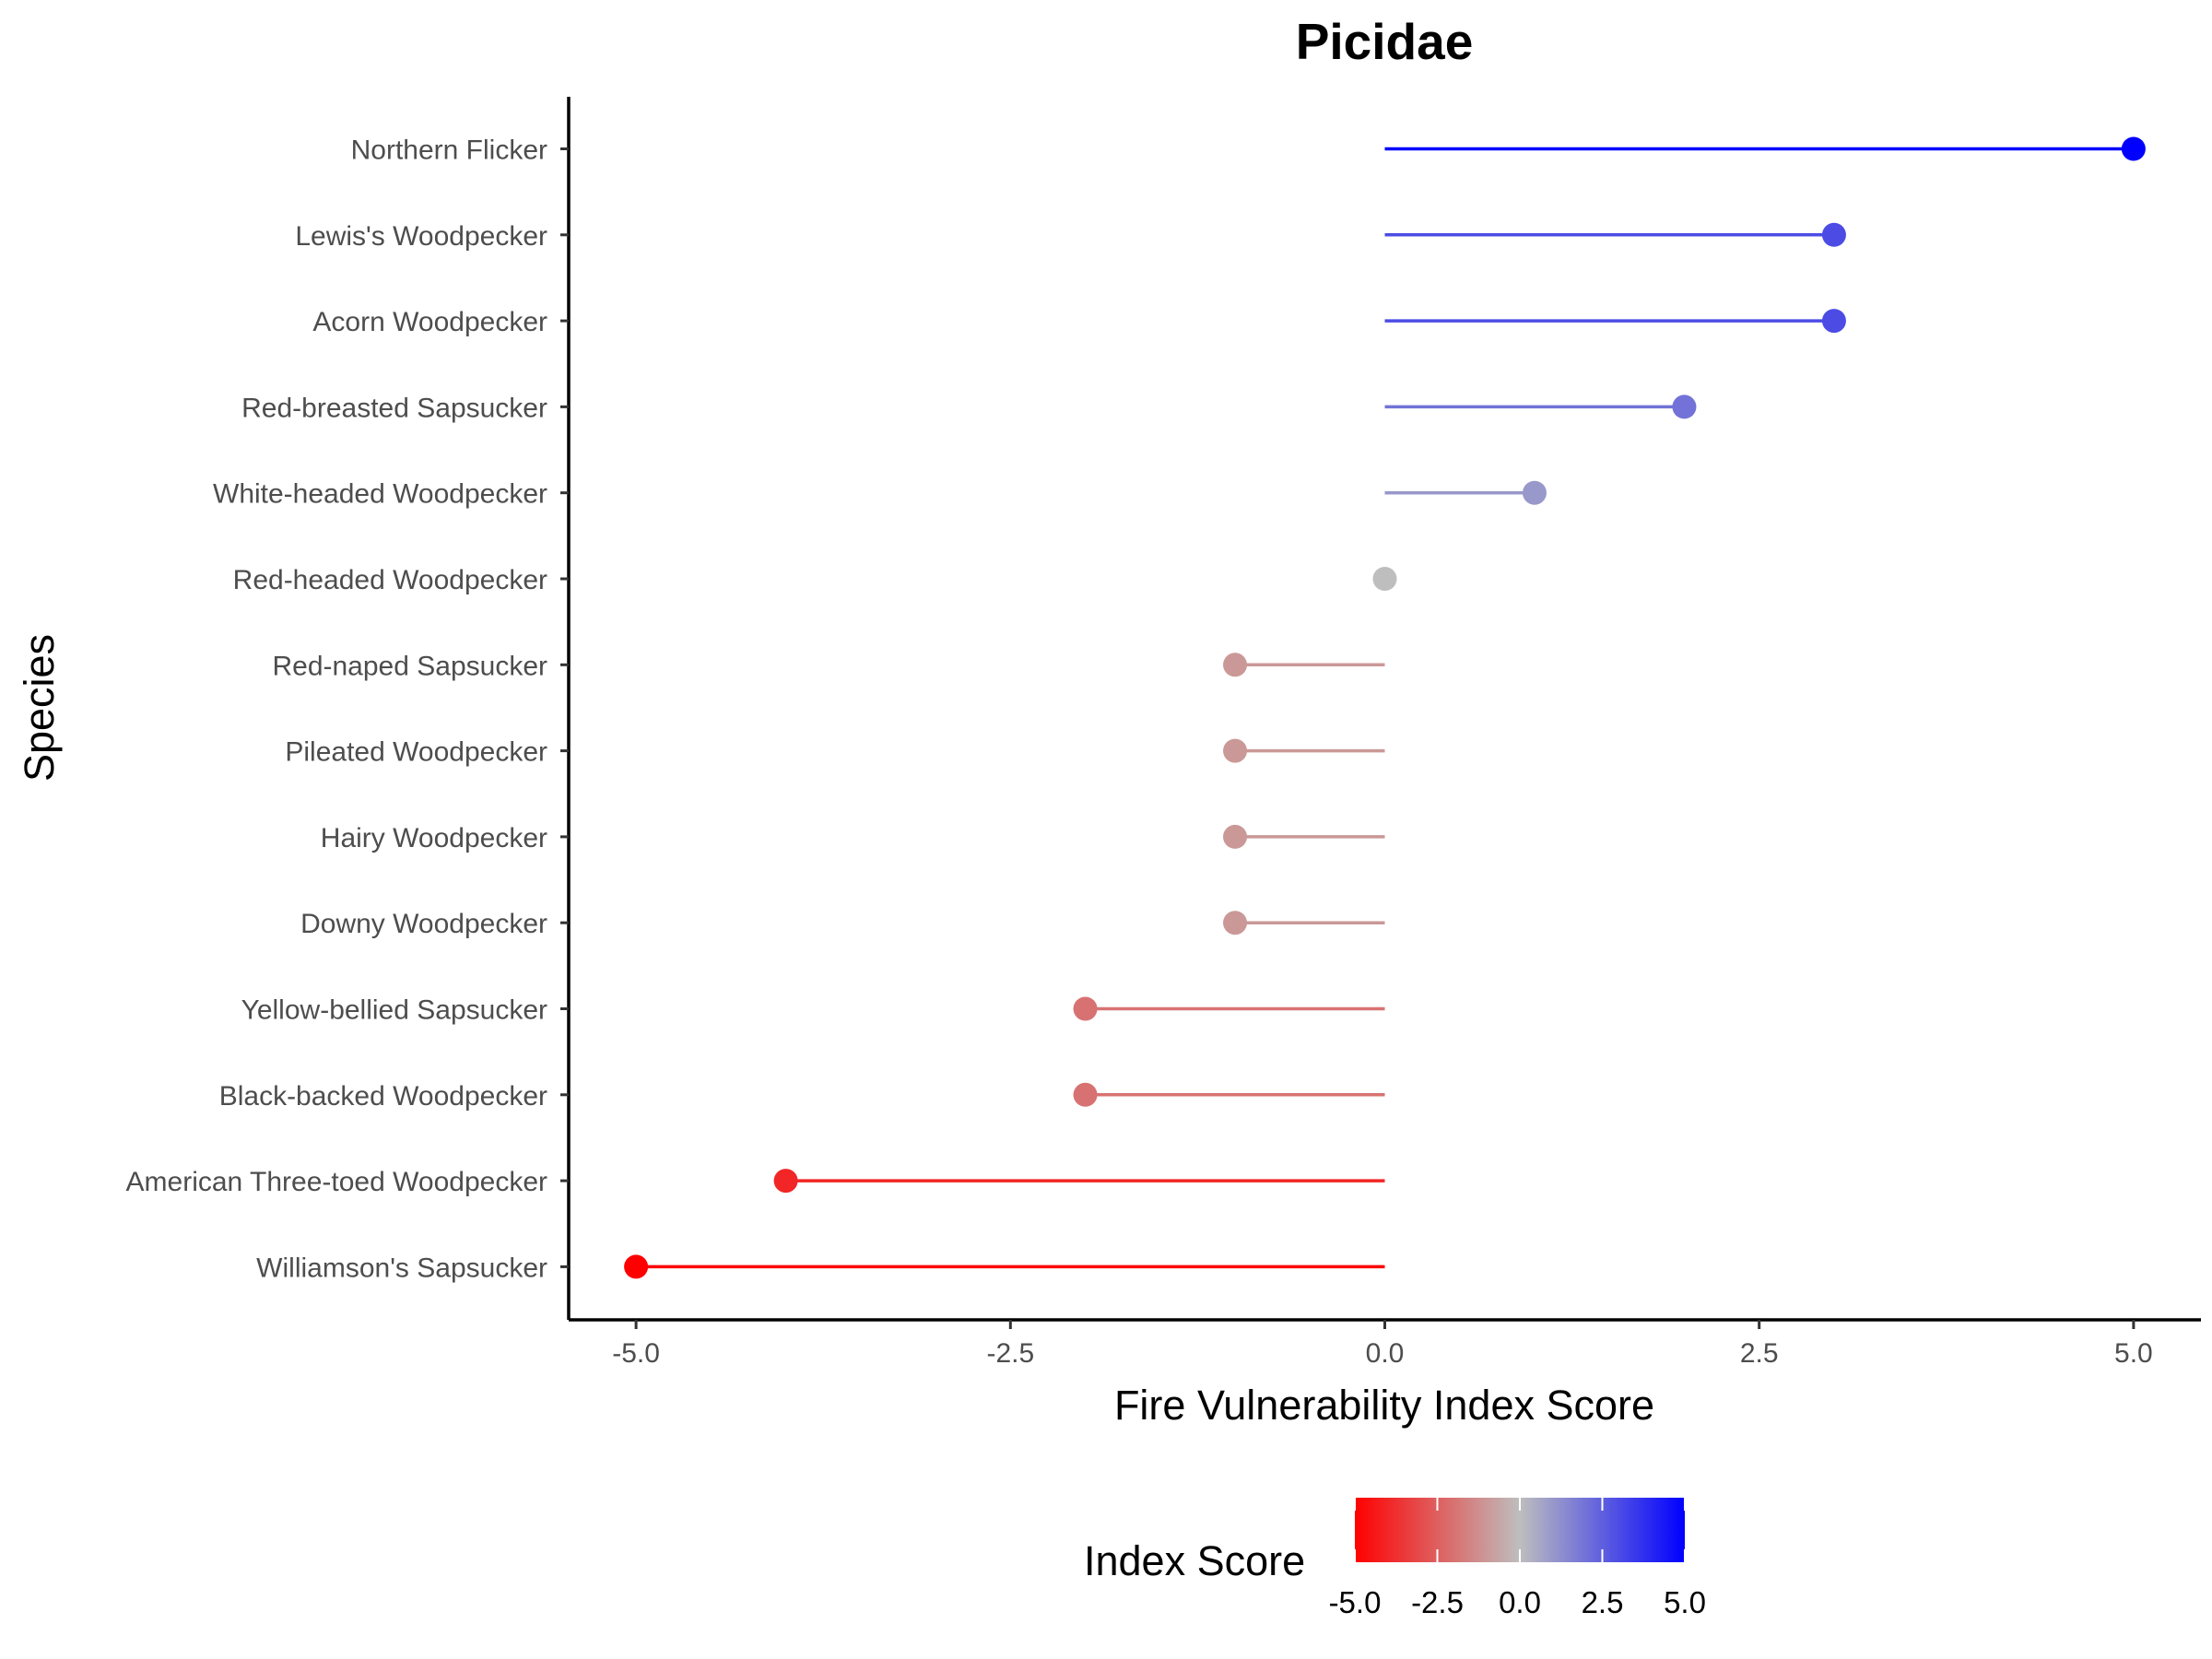 The height and width of the screenshot is (1659, 2212). Describe the element at coordinates (1437, 1602) in the screenshot. I see `legend-tick-label: -2.5` at that location.